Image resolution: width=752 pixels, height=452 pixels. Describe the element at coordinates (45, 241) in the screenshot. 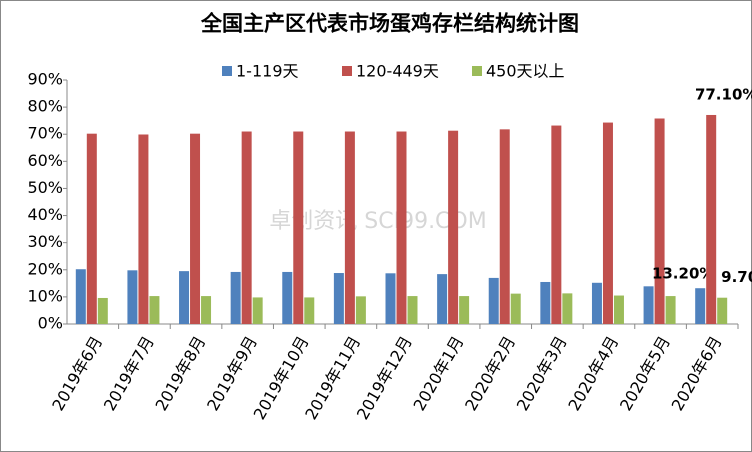

I see `y-tick-label: 30%` at that location.